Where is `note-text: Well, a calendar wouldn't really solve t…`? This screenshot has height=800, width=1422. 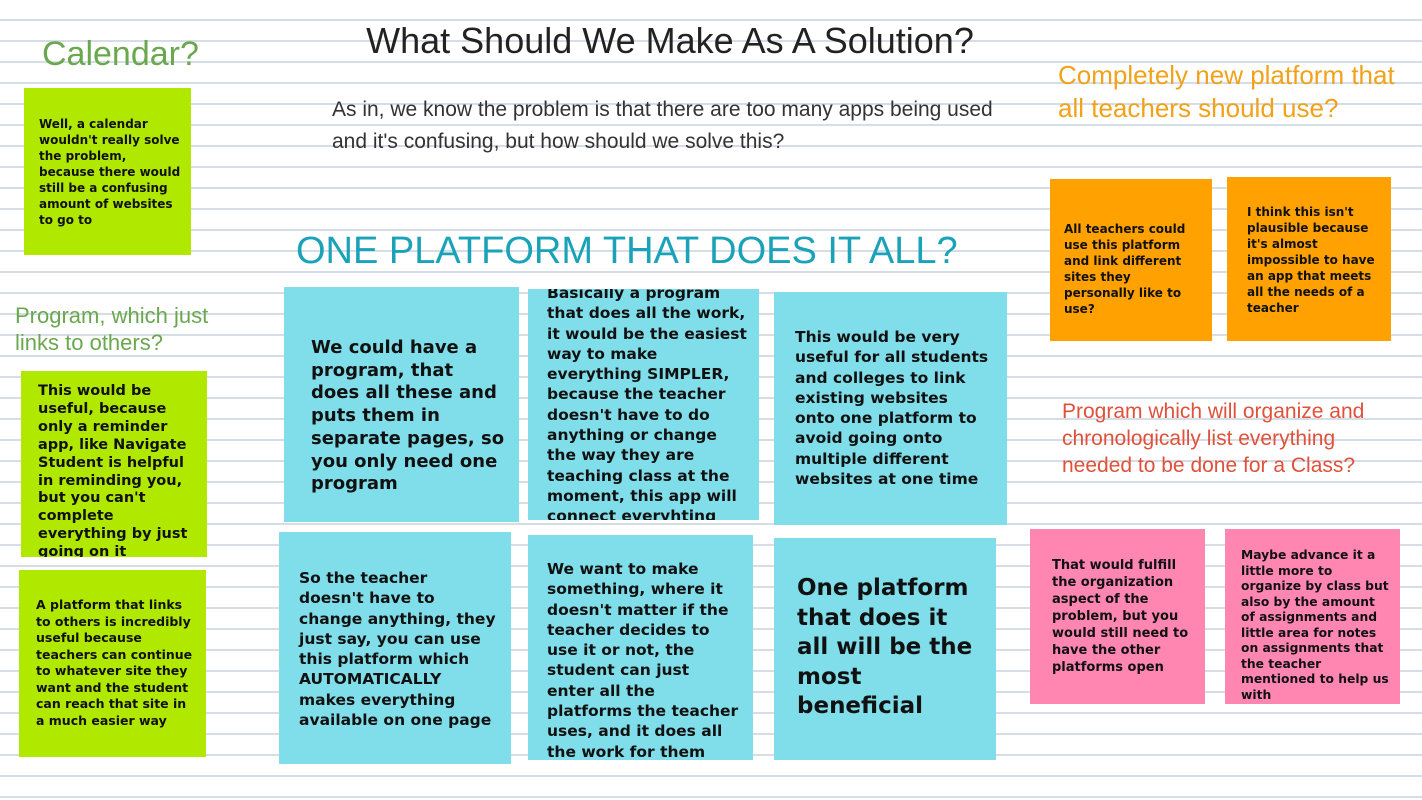 note-text: Well, a calendar wouldn't really solve t… is located at coordinates (110, 172).